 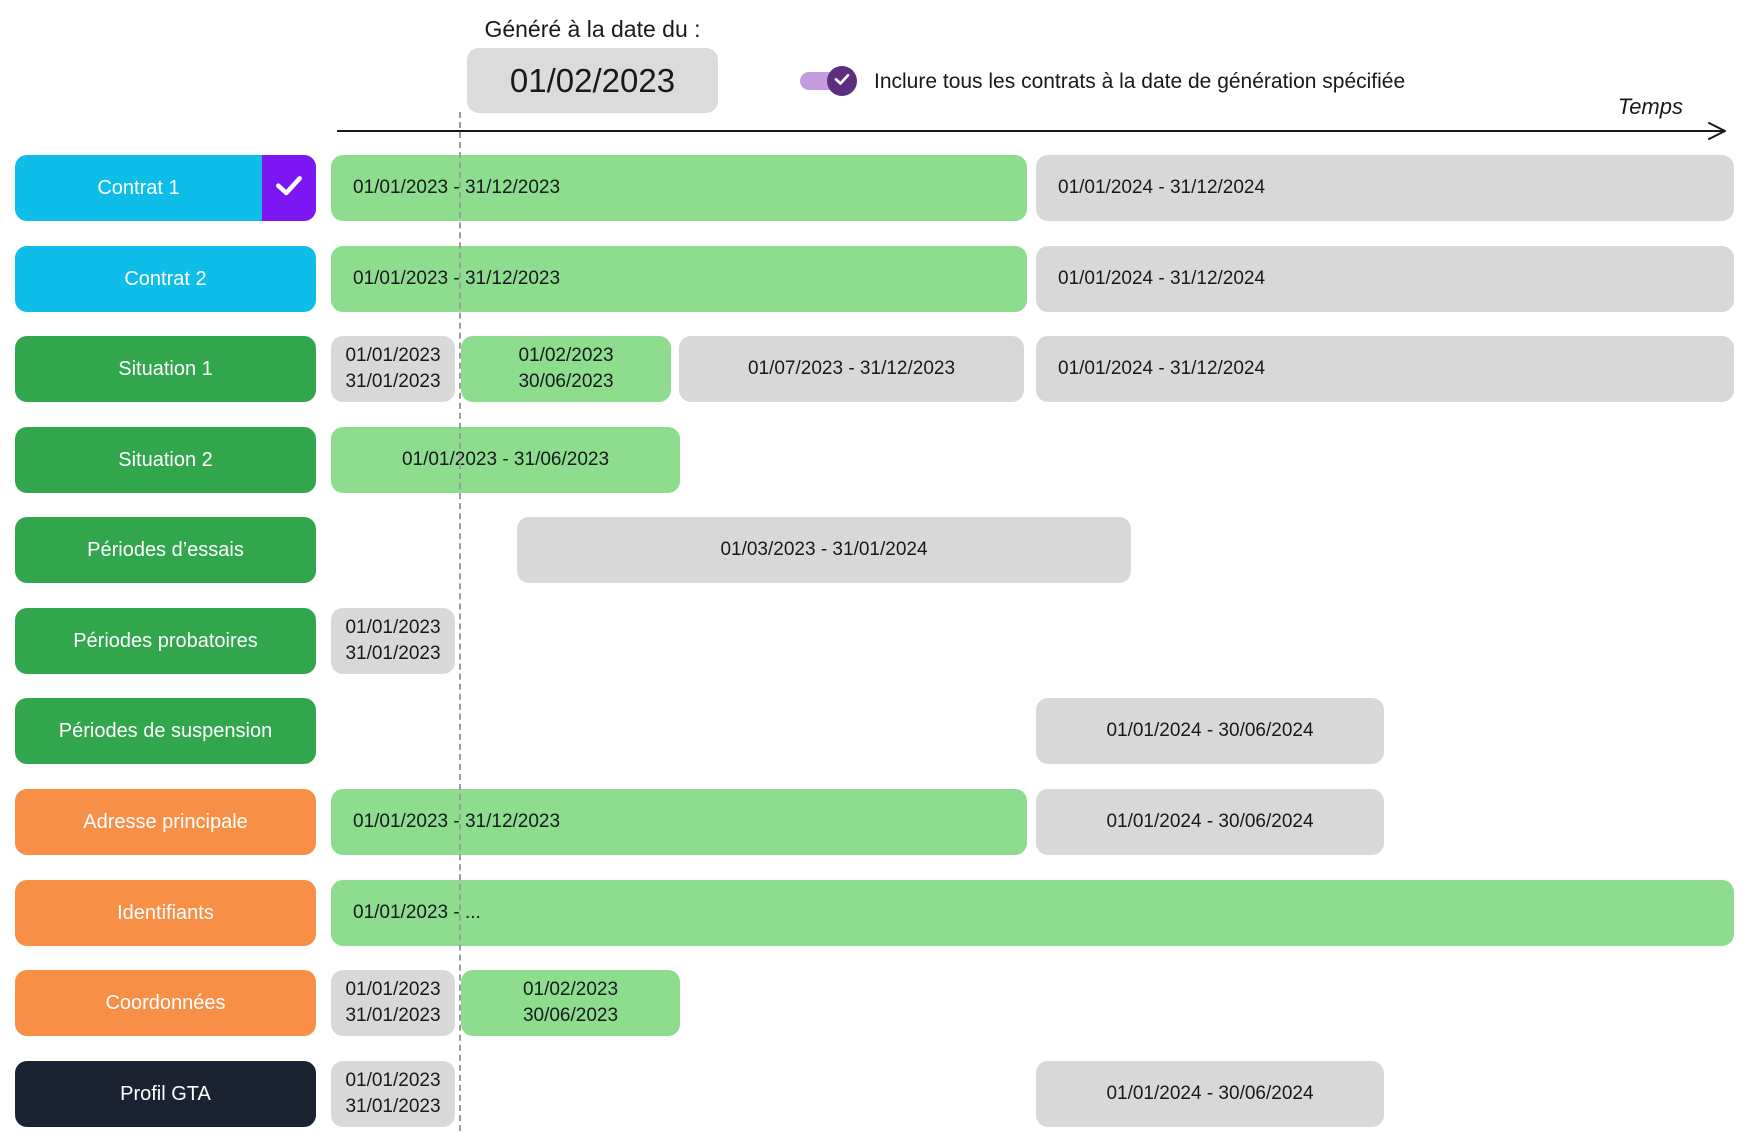 I want to click on chip-label: Identifiants, so click(x=165, y=912).